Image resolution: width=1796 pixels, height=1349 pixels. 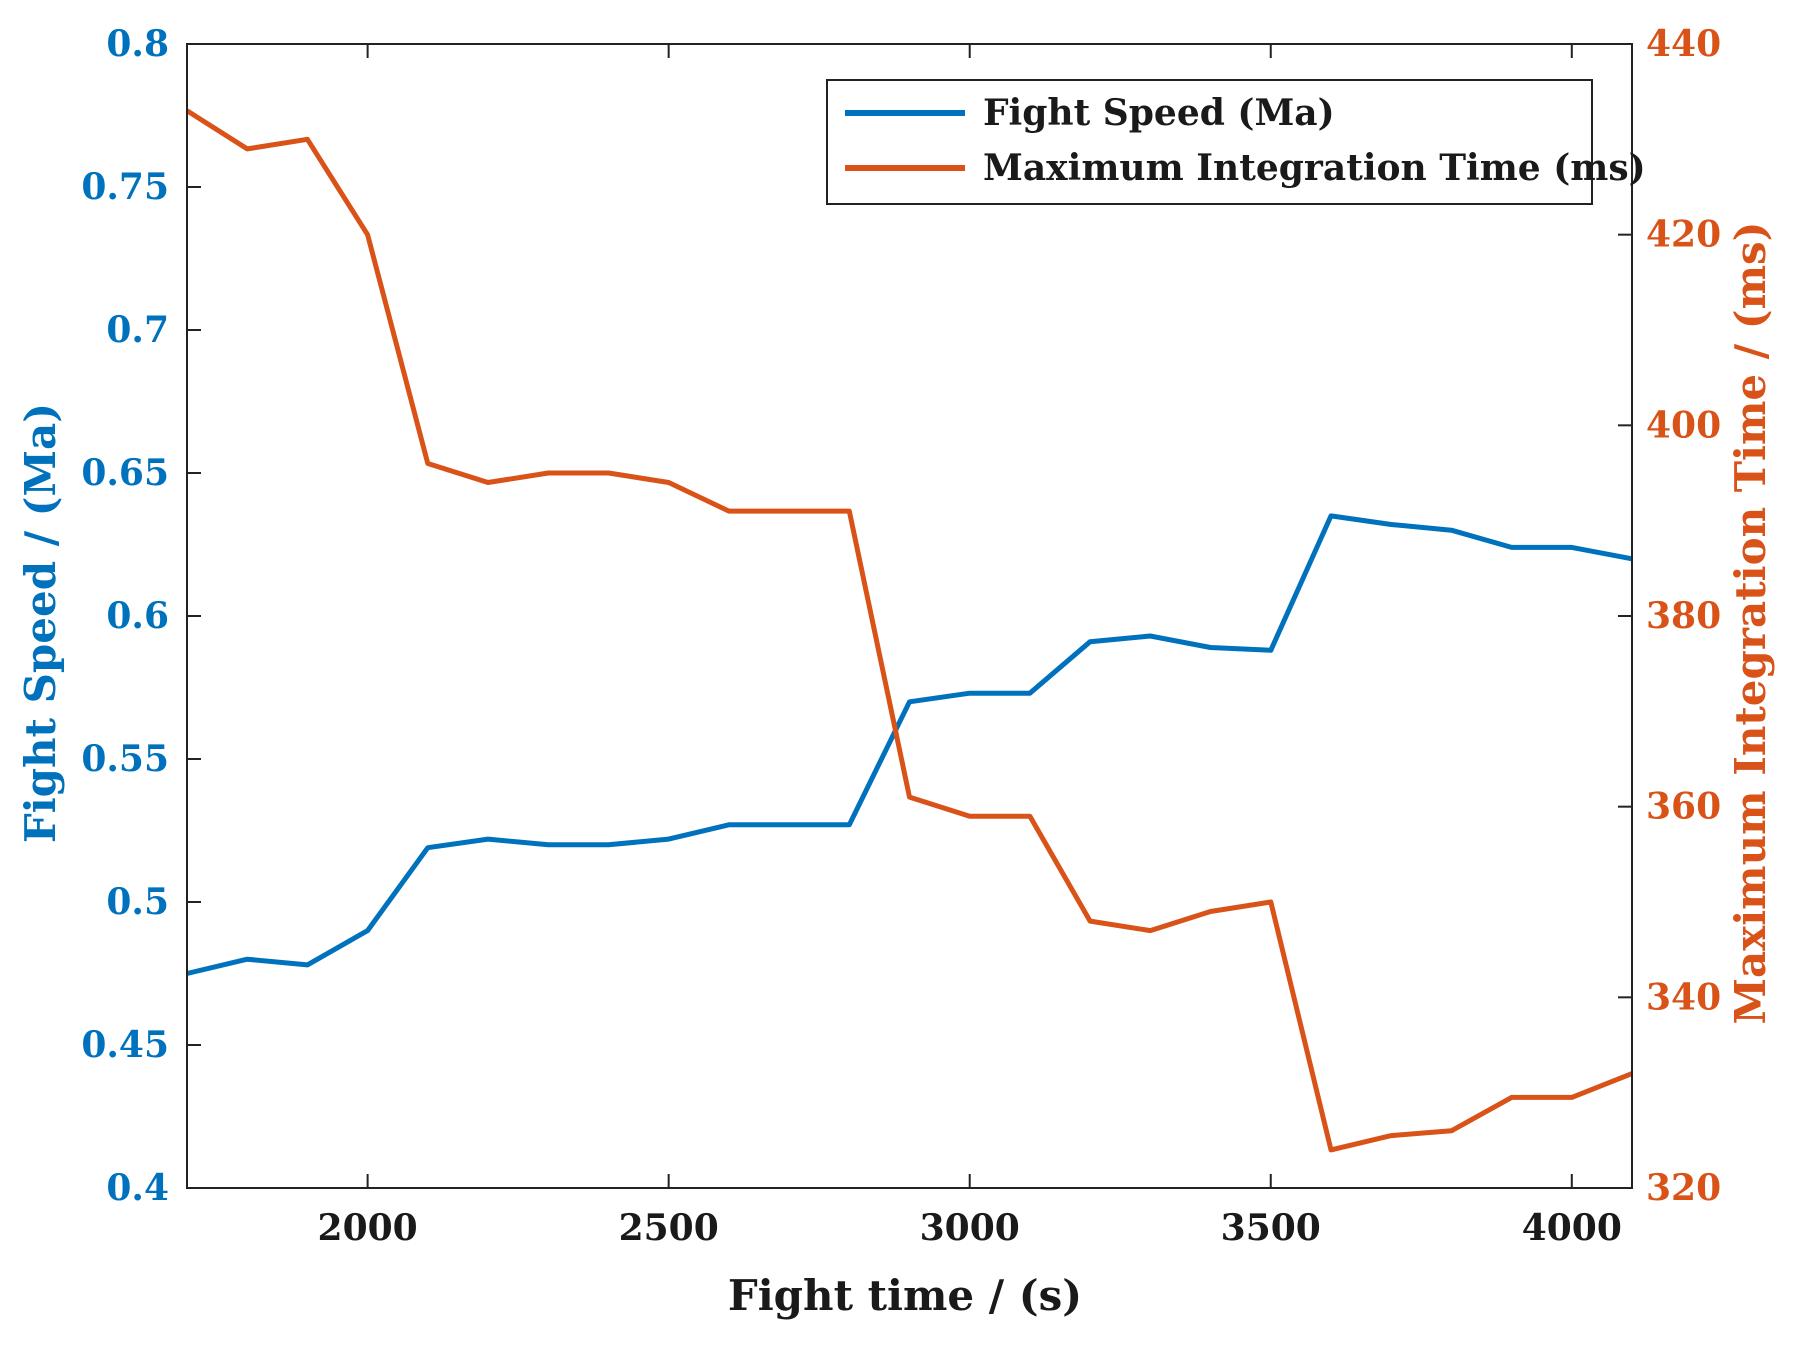 What do you see at coordinates (368, 1228) in the screenshot?
I see `x-tick-label: 2000` at bounding box center [368, 1228].